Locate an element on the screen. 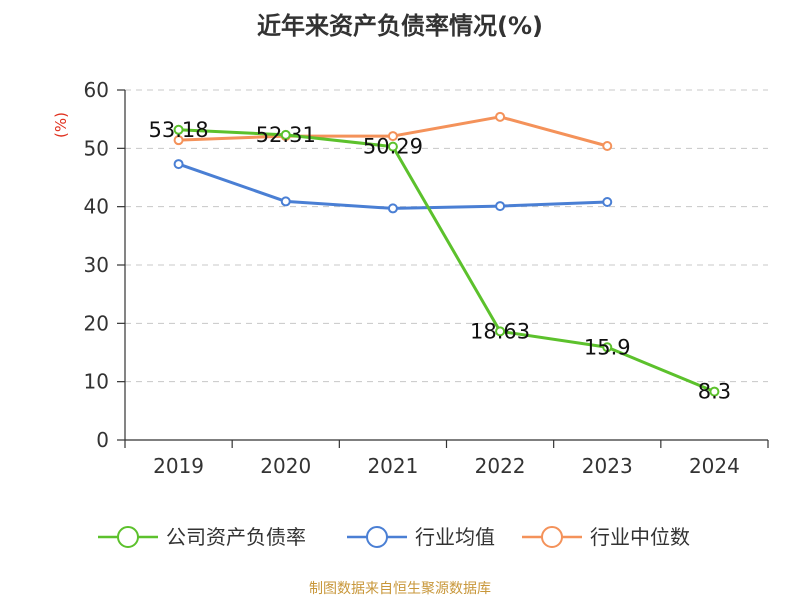 The height and width of the screenshot is (600, 800). chart-title: 近年来资产负债率情况(%) is located at coordinates (400, 26).